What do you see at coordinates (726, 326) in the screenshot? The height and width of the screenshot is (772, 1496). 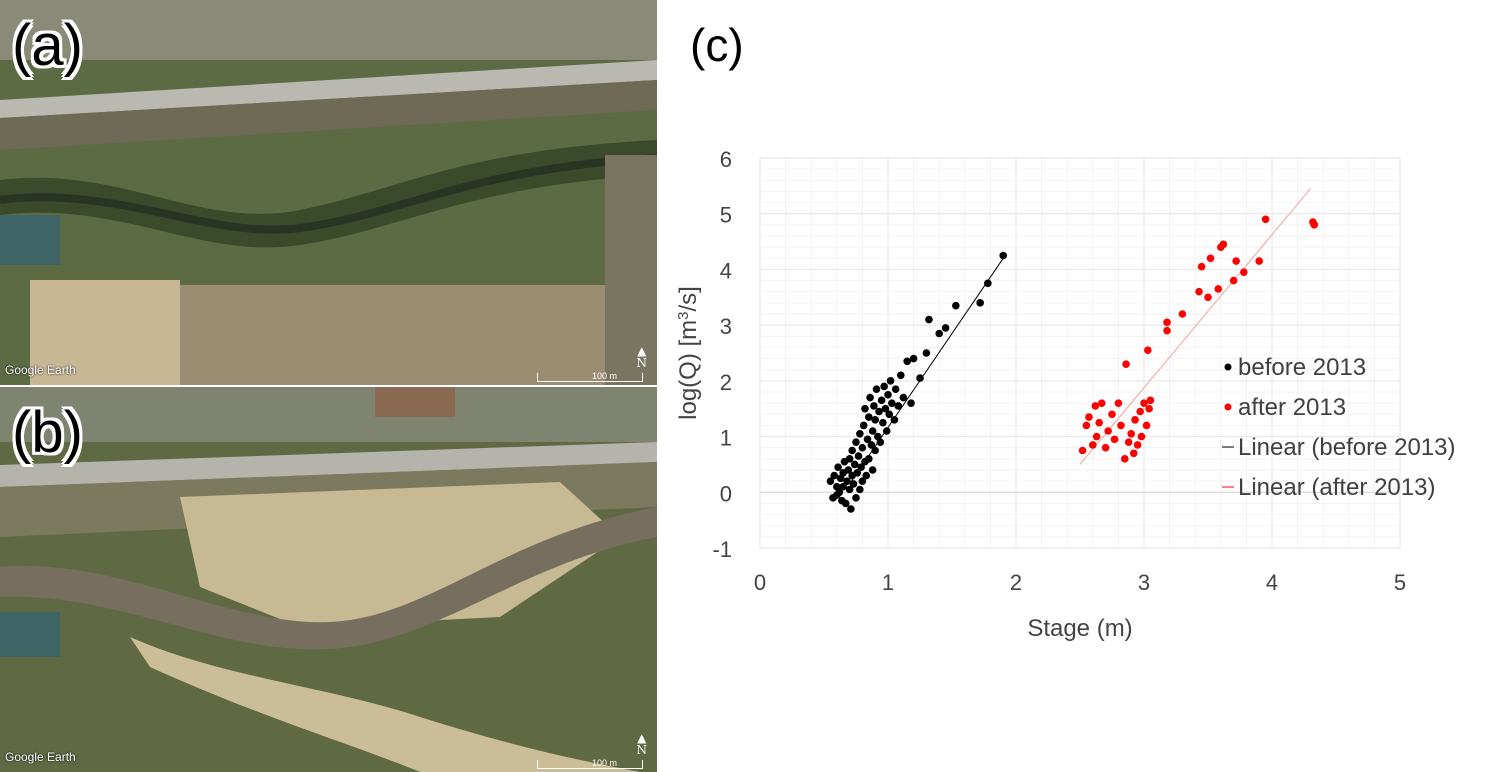 I see `y-tick-label: 3` at bounding box center [726, 326].